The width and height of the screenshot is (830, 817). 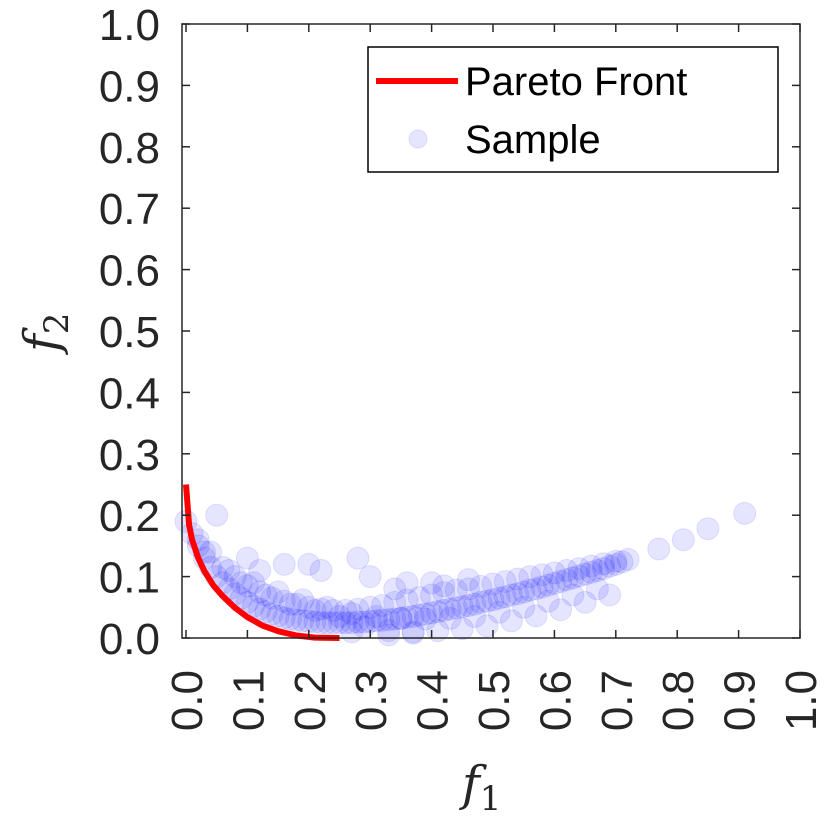 What do you see at coordinates (555, 700) in the screenshot?
I see `x-tick-label: 0.6` at bounding box center [555, 700].